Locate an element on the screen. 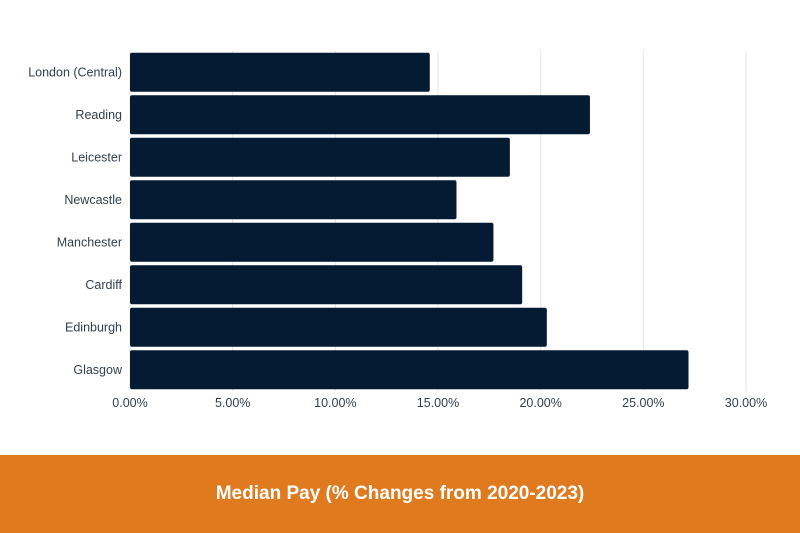  title-banner: Median Pay (% Changes from 2020-2023) is located at coordinates (400, 494).